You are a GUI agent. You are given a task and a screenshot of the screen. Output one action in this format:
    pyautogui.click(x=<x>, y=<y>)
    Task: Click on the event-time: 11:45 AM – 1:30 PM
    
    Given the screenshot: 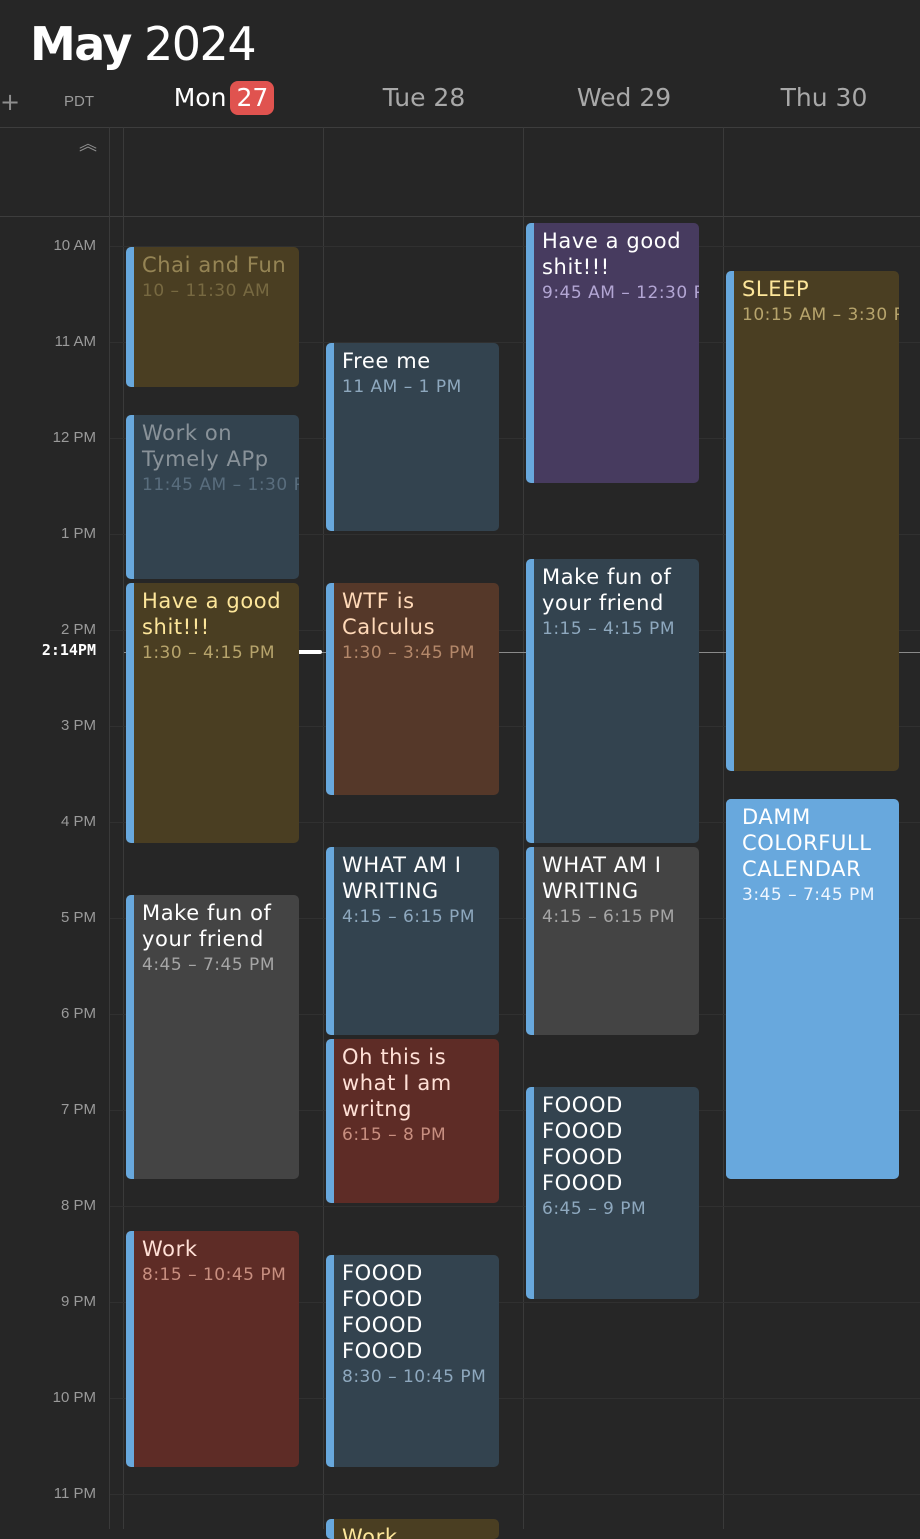 What is the action you would take?
    pyautogui.click(x=220, y=485)
    